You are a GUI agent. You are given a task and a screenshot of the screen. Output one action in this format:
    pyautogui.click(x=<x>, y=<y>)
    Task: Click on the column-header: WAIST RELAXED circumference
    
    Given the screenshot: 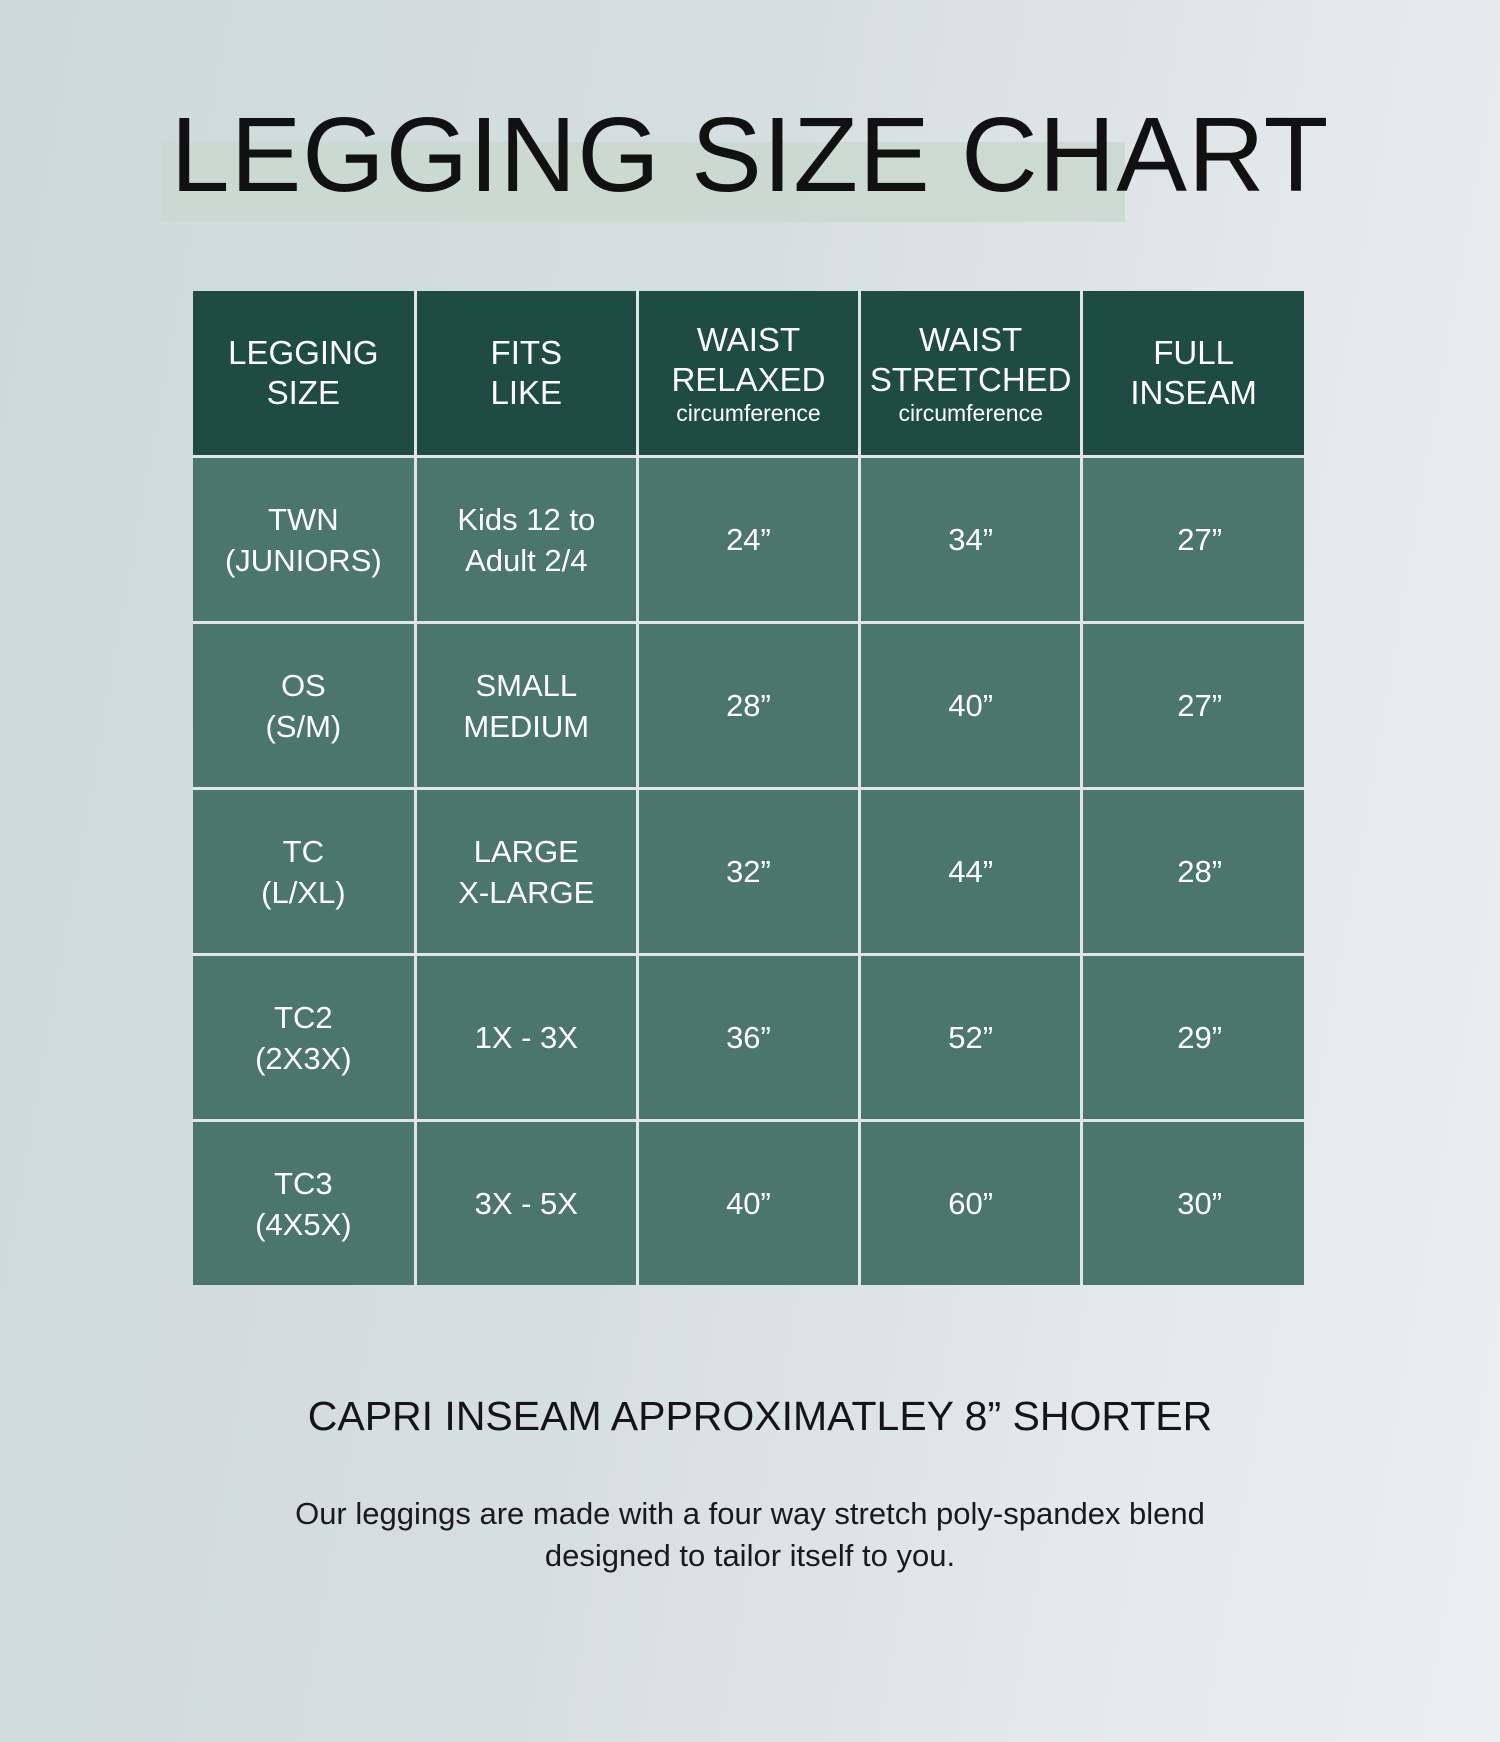 What is the action you would take?
    pyautogui.click(x=748, y=374)
    